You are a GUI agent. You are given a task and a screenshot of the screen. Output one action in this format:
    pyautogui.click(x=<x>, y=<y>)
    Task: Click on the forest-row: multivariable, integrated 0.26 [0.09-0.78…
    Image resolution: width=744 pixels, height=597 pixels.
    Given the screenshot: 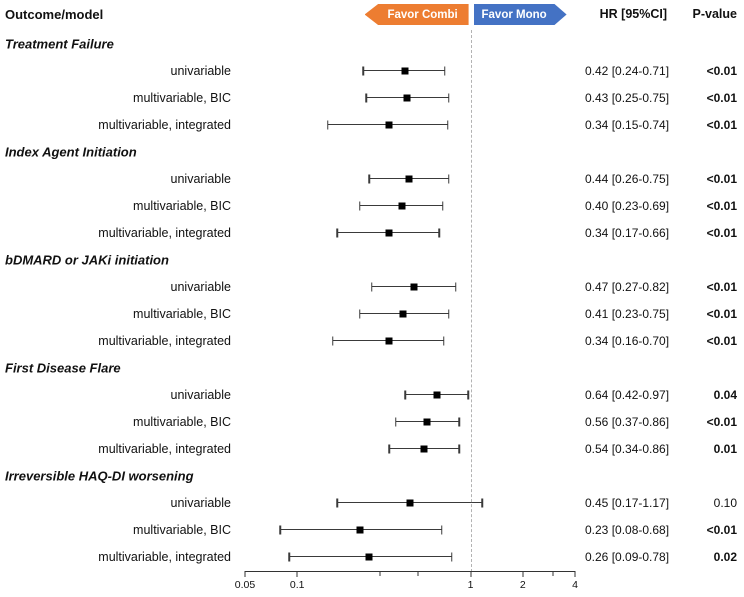 What is the action you would take?
    pyautogui.click(x=372, y=556)
    